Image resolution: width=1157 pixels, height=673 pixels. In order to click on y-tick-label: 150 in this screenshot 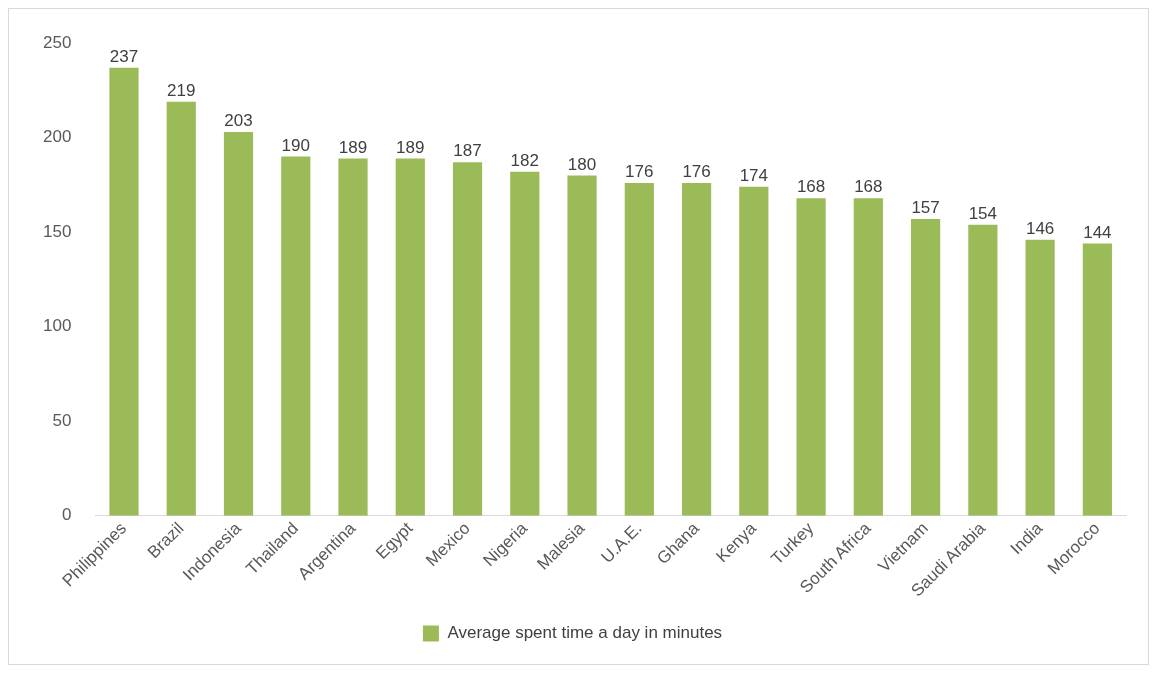, I will do `click(57, 231)`.